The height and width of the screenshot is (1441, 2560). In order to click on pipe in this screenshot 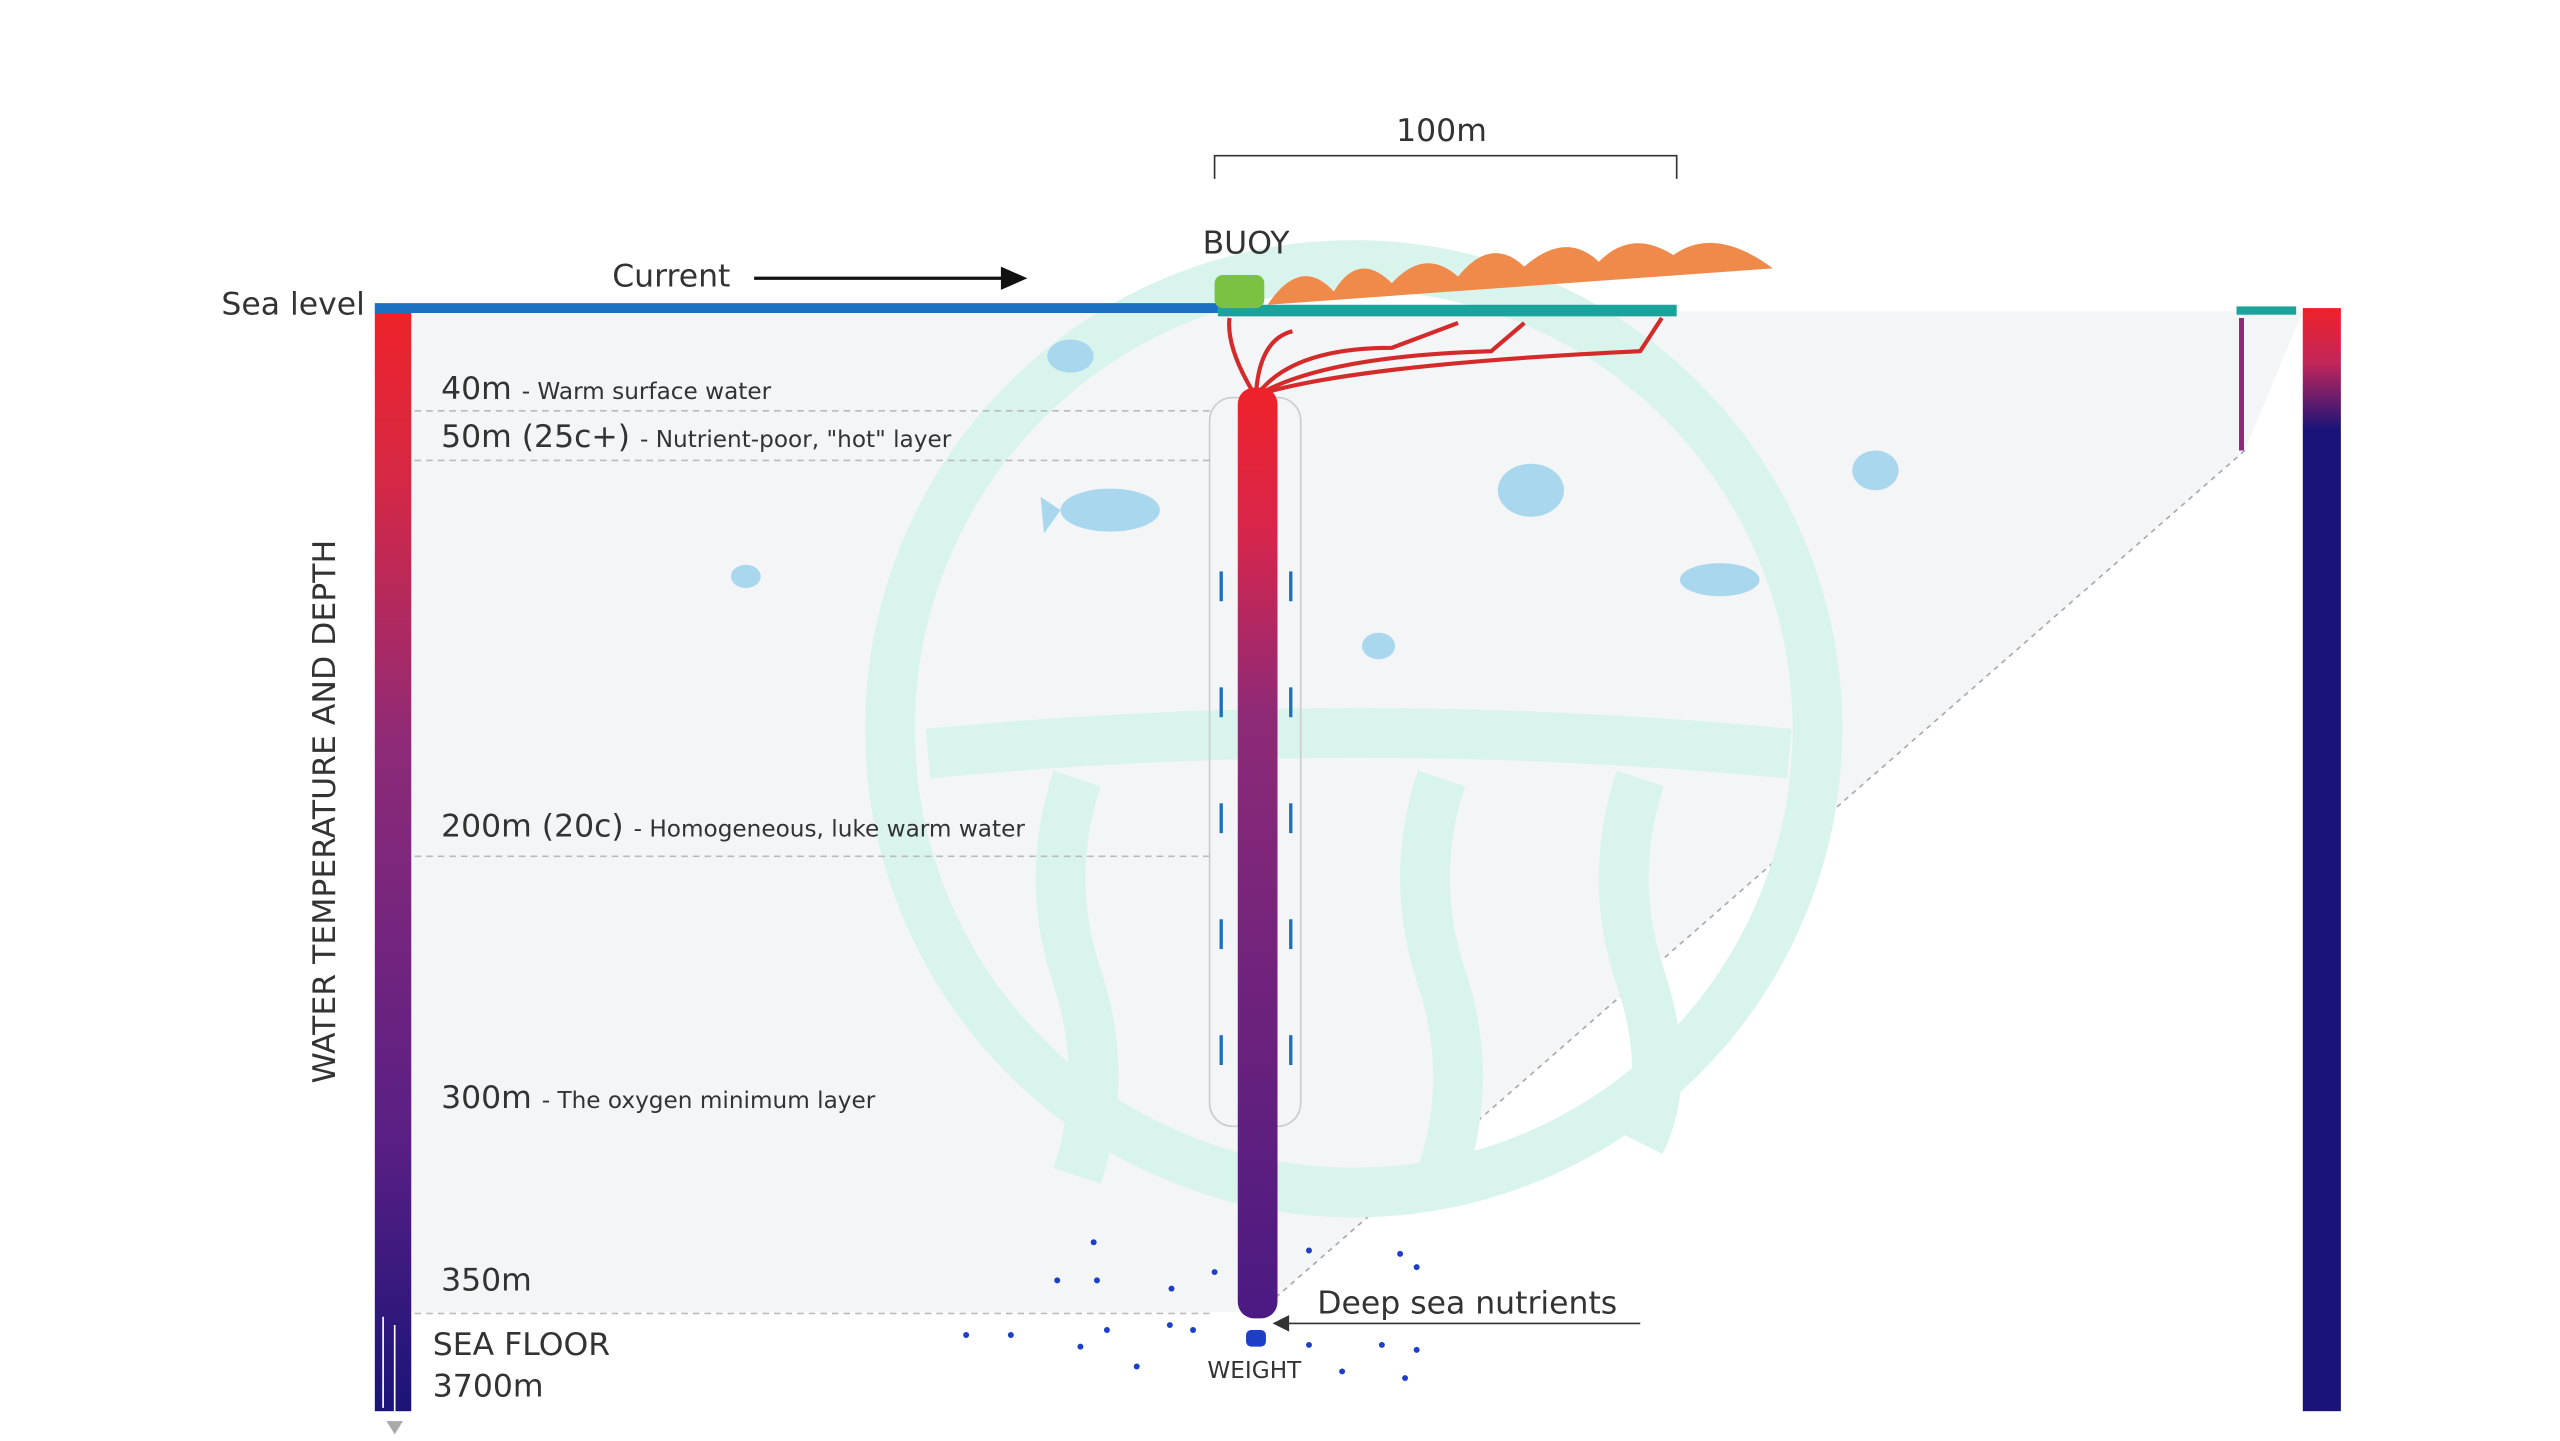, I will do `click(1257, 853)`.